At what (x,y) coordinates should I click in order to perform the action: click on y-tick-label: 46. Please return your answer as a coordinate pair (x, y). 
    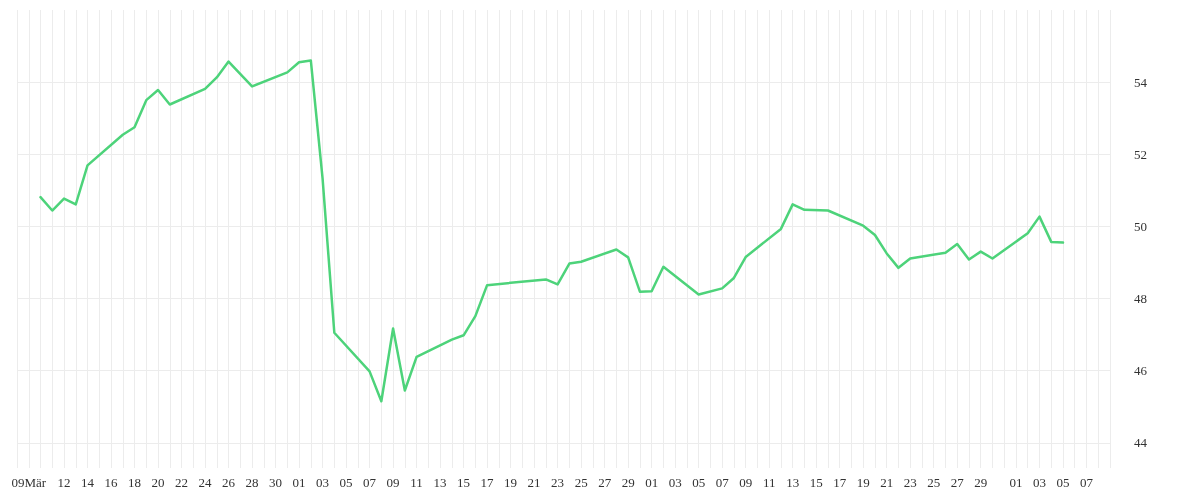
    Looking at the image, I should click on (1141, 371).